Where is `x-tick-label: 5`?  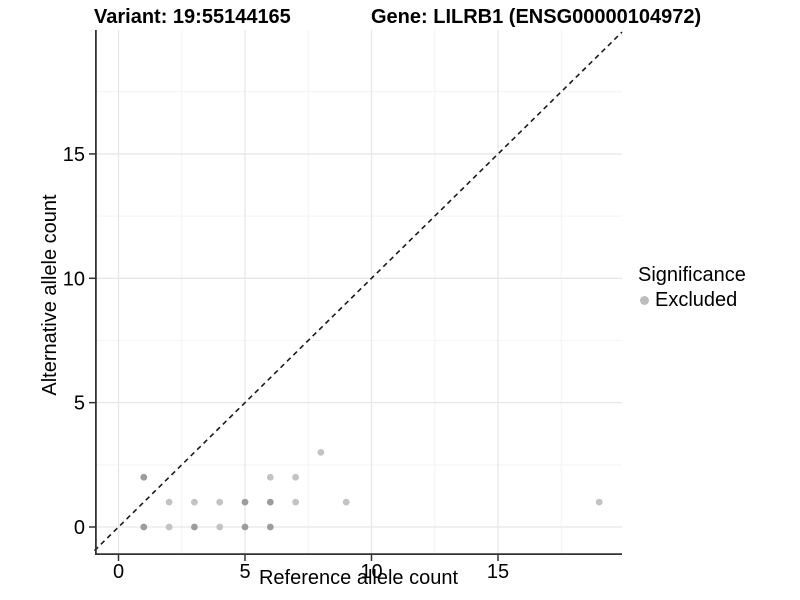 x-tick-label: 5 is located at coordinates (244, 572).